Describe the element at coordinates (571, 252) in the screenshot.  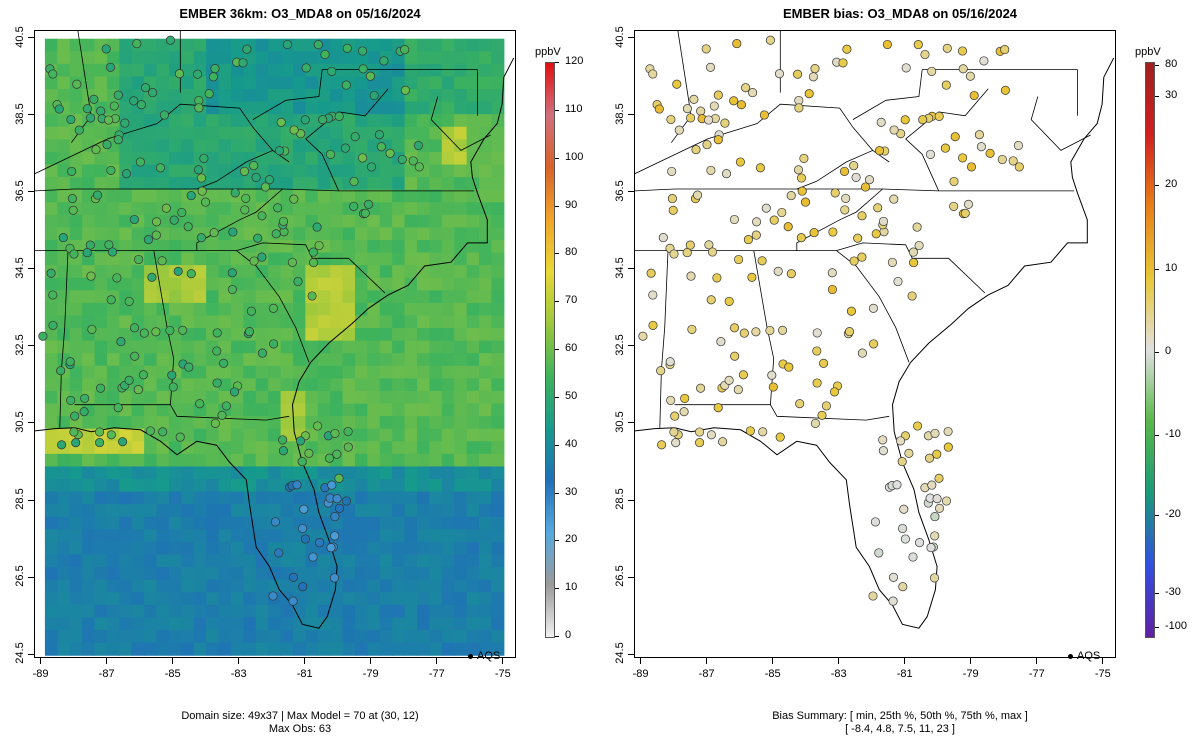
I see `colorbar-label: 80` at that location.